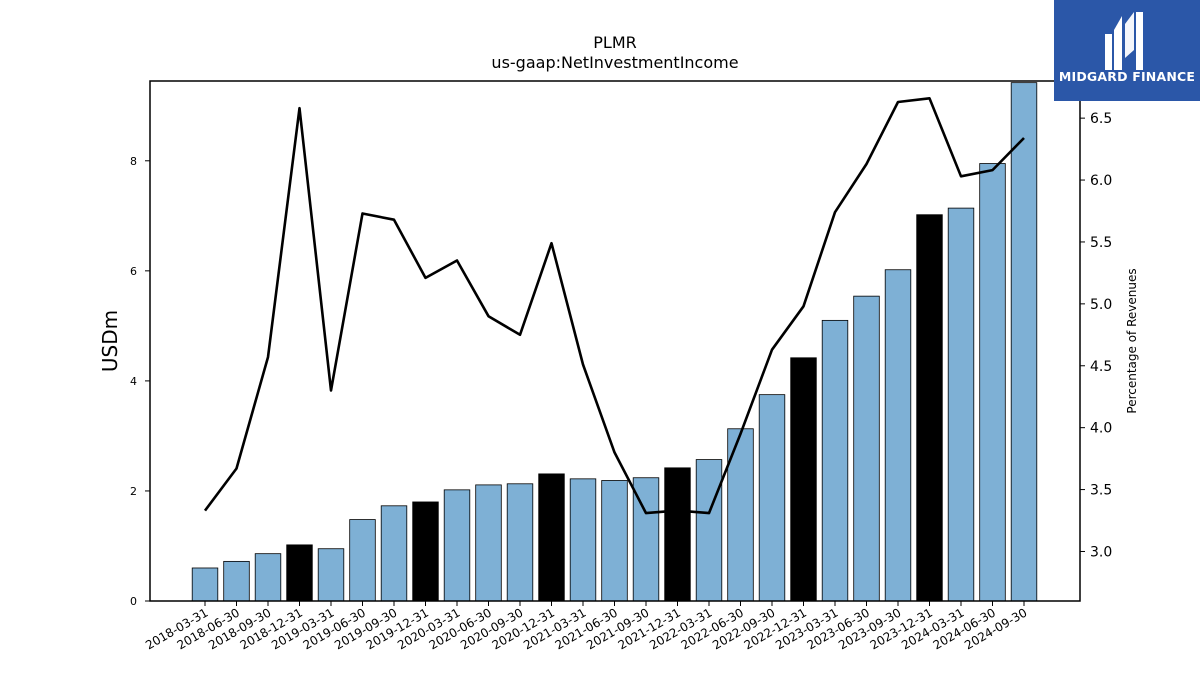 Image resolution: width=1200 pixels, height=675 pixels. I want to click on y-axis-right: 3.0 3.5 4.0 4.5 5.0 5.5 6.0 6.5, so click(1096, 335).